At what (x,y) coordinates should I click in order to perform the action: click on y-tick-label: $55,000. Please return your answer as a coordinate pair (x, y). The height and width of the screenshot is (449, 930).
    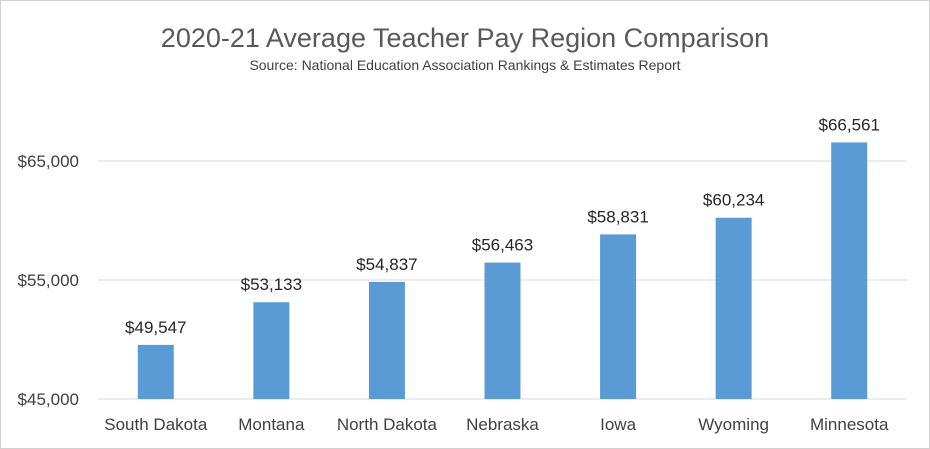
    Looking at the image, I should click on (48, 280).